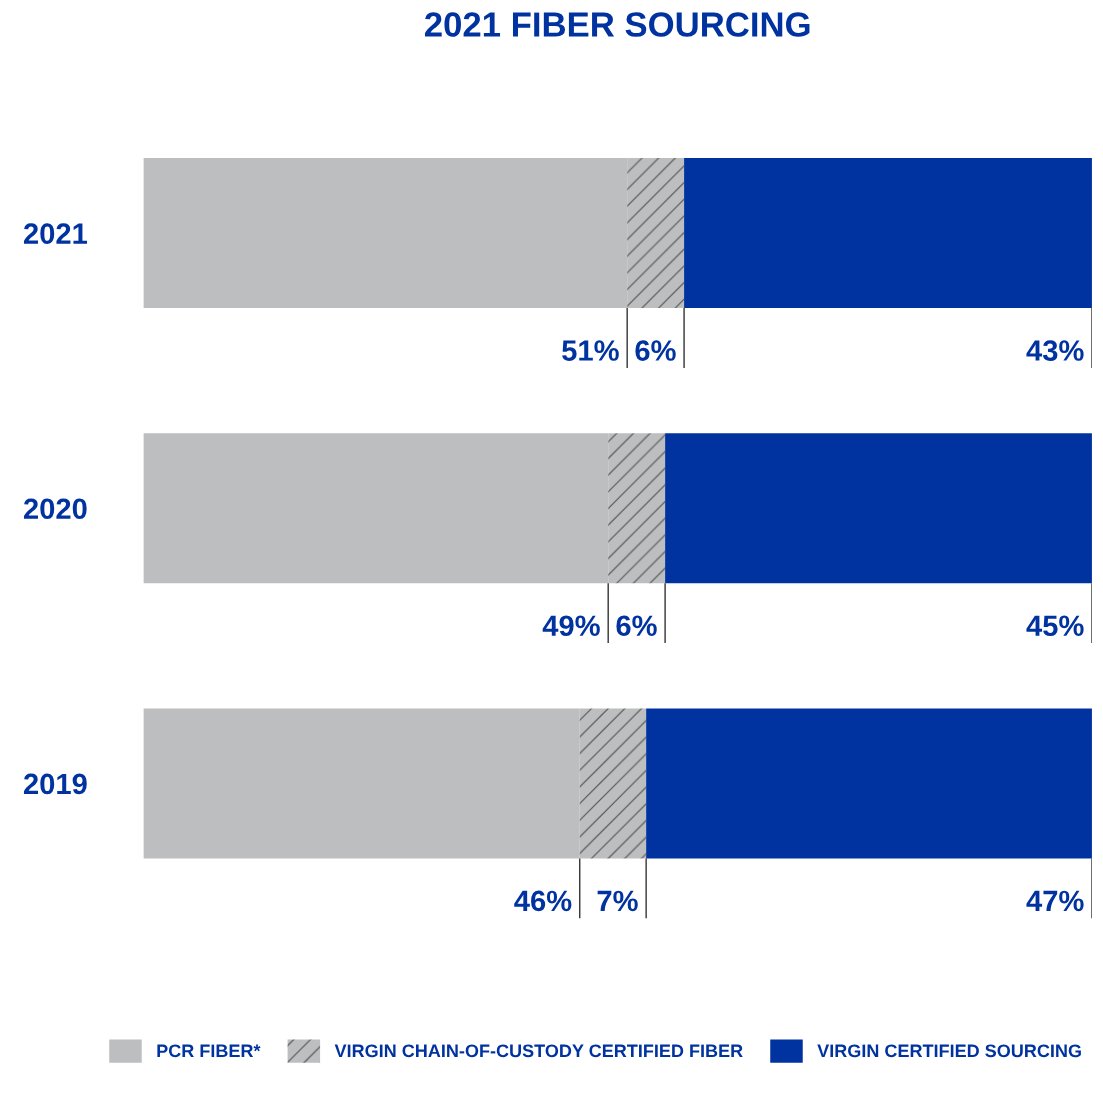 The image size is (1103, 1101). What do you see at coordinates (1055, 350) in the screenshot?
I see `data-label: 43%` at bounding box center [1055, 350].